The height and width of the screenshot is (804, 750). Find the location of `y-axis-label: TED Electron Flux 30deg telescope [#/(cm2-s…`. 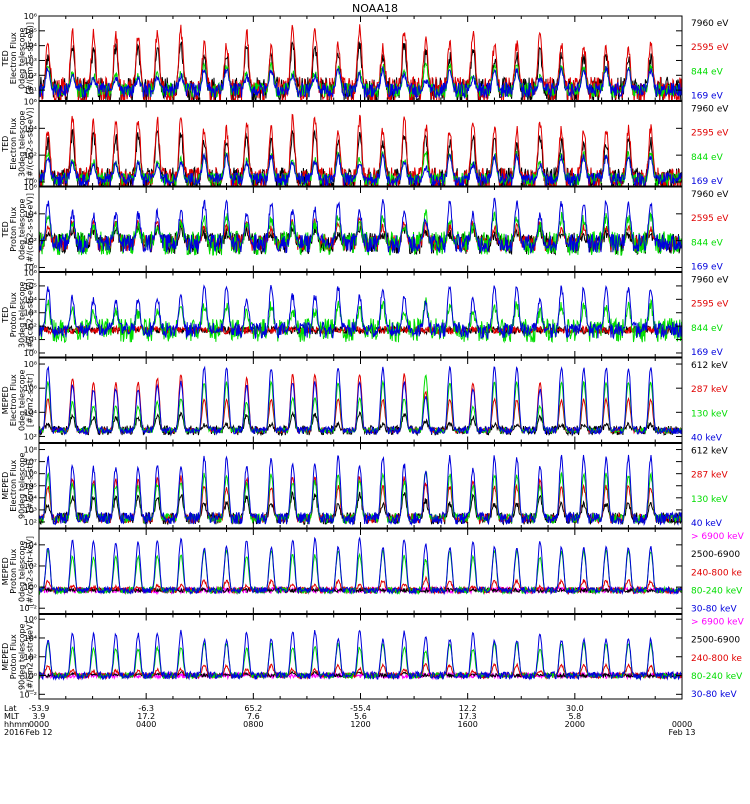

y-axis-label: TED Electron Flux 30deg telescope [#/(cm2-s… is located at coordinates (18, 144).